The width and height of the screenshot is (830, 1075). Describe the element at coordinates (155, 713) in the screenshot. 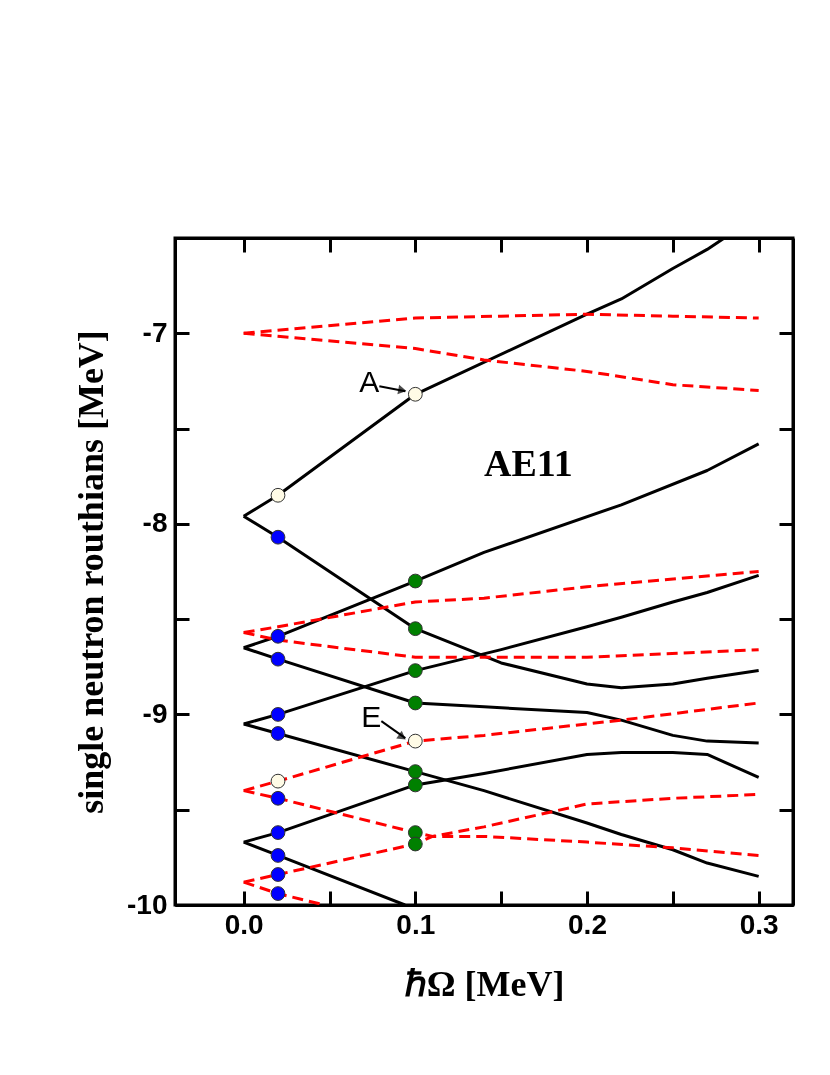

I see `y-tick-label: -9` at that location.